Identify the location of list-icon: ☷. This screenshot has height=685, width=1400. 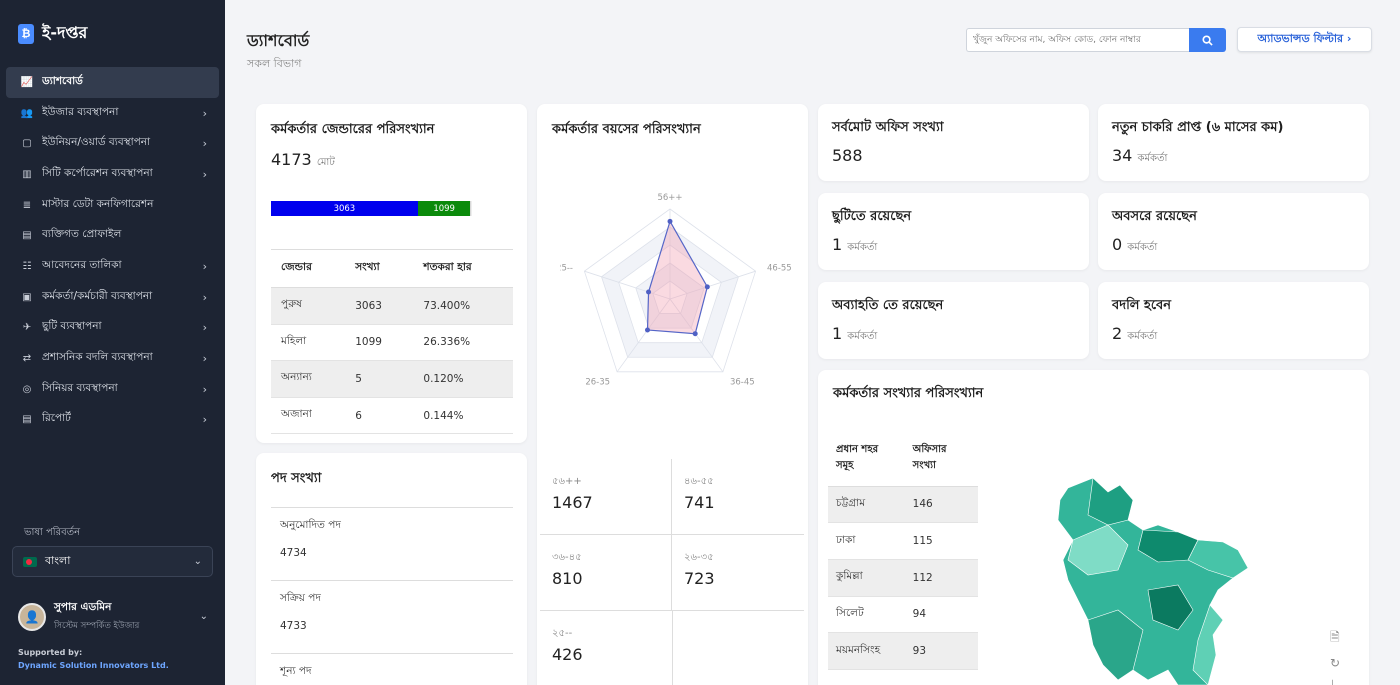
(27, 266).